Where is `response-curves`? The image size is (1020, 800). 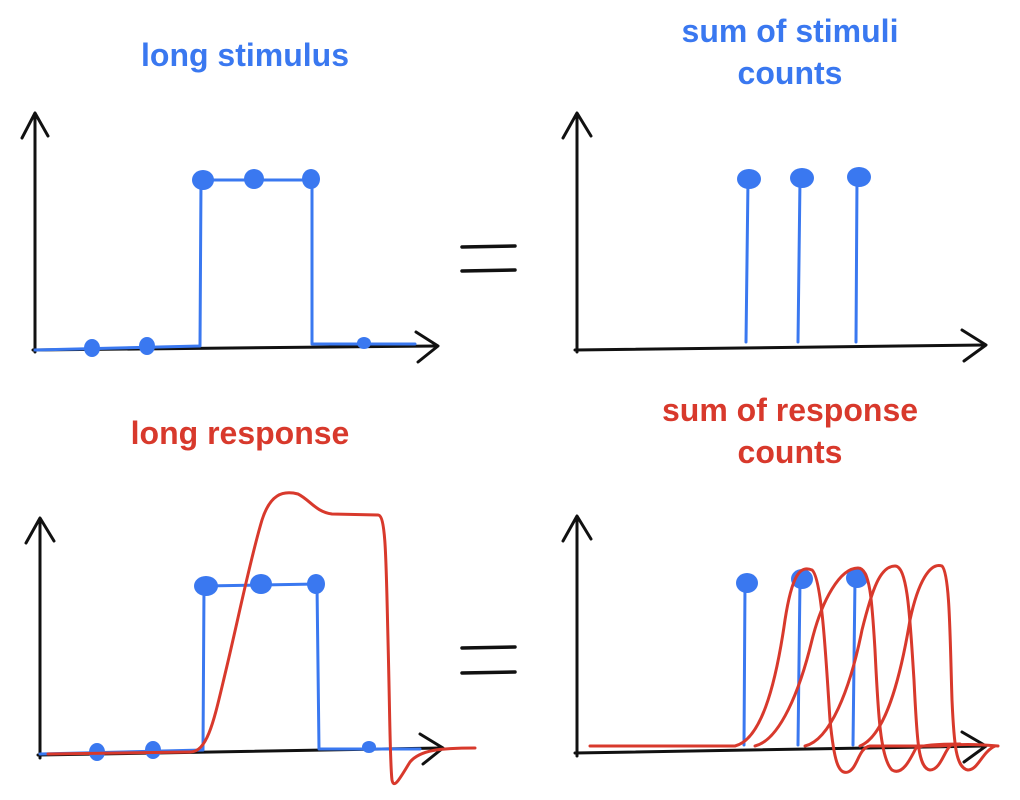
response-curves is located at coordinates (794, 668).